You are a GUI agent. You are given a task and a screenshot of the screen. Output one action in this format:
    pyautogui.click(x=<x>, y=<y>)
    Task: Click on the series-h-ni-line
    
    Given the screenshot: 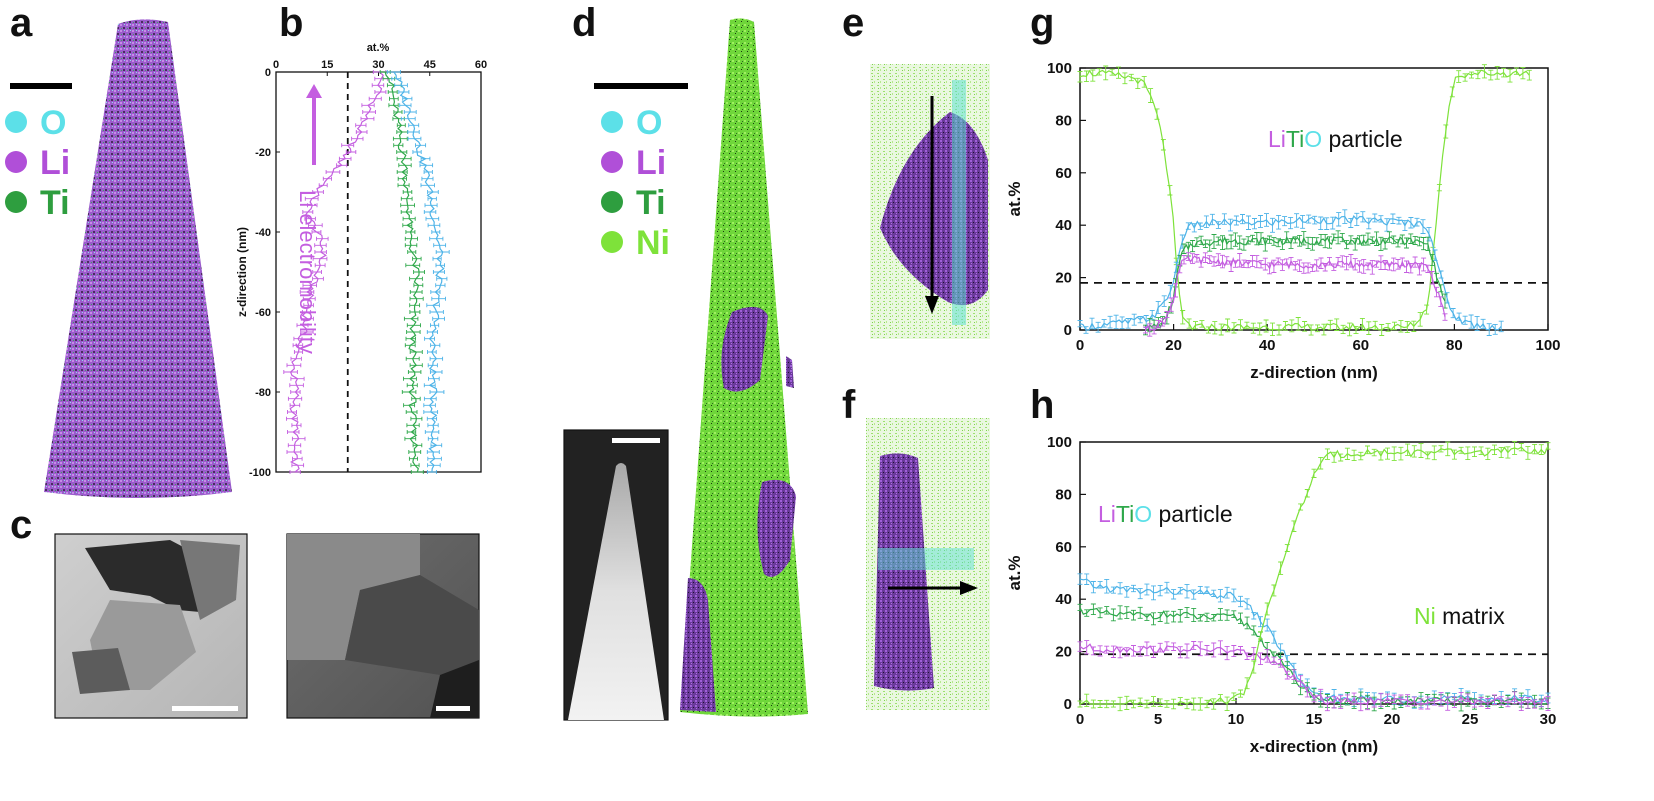 What is the action you would take?
    pyautogui.click(x=1314, y=575)
    